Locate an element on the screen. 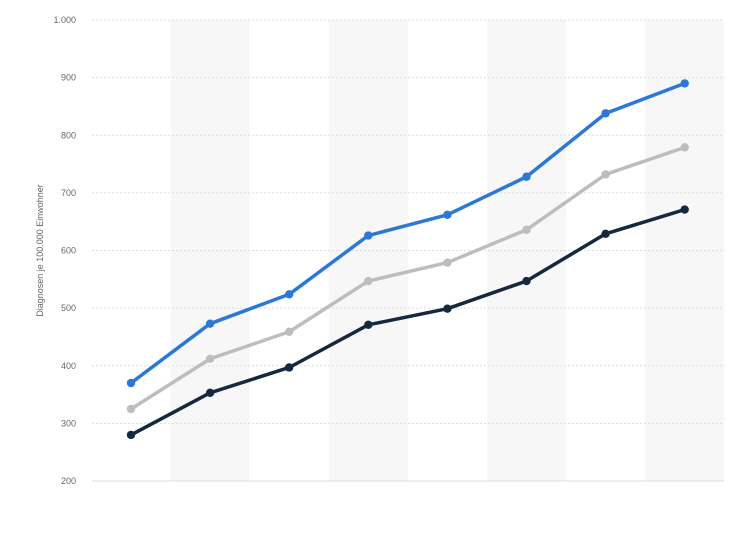  y-tick-label: 600 is located at coordinates (68, 251).